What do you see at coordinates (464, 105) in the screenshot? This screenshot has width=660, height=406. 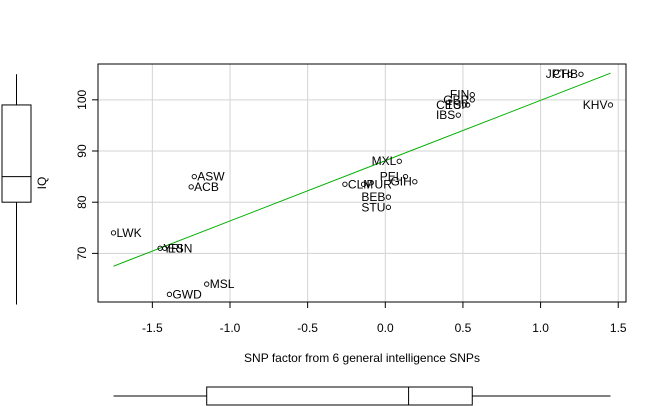 I see `point-ceu` at bounding box center [464, 105].